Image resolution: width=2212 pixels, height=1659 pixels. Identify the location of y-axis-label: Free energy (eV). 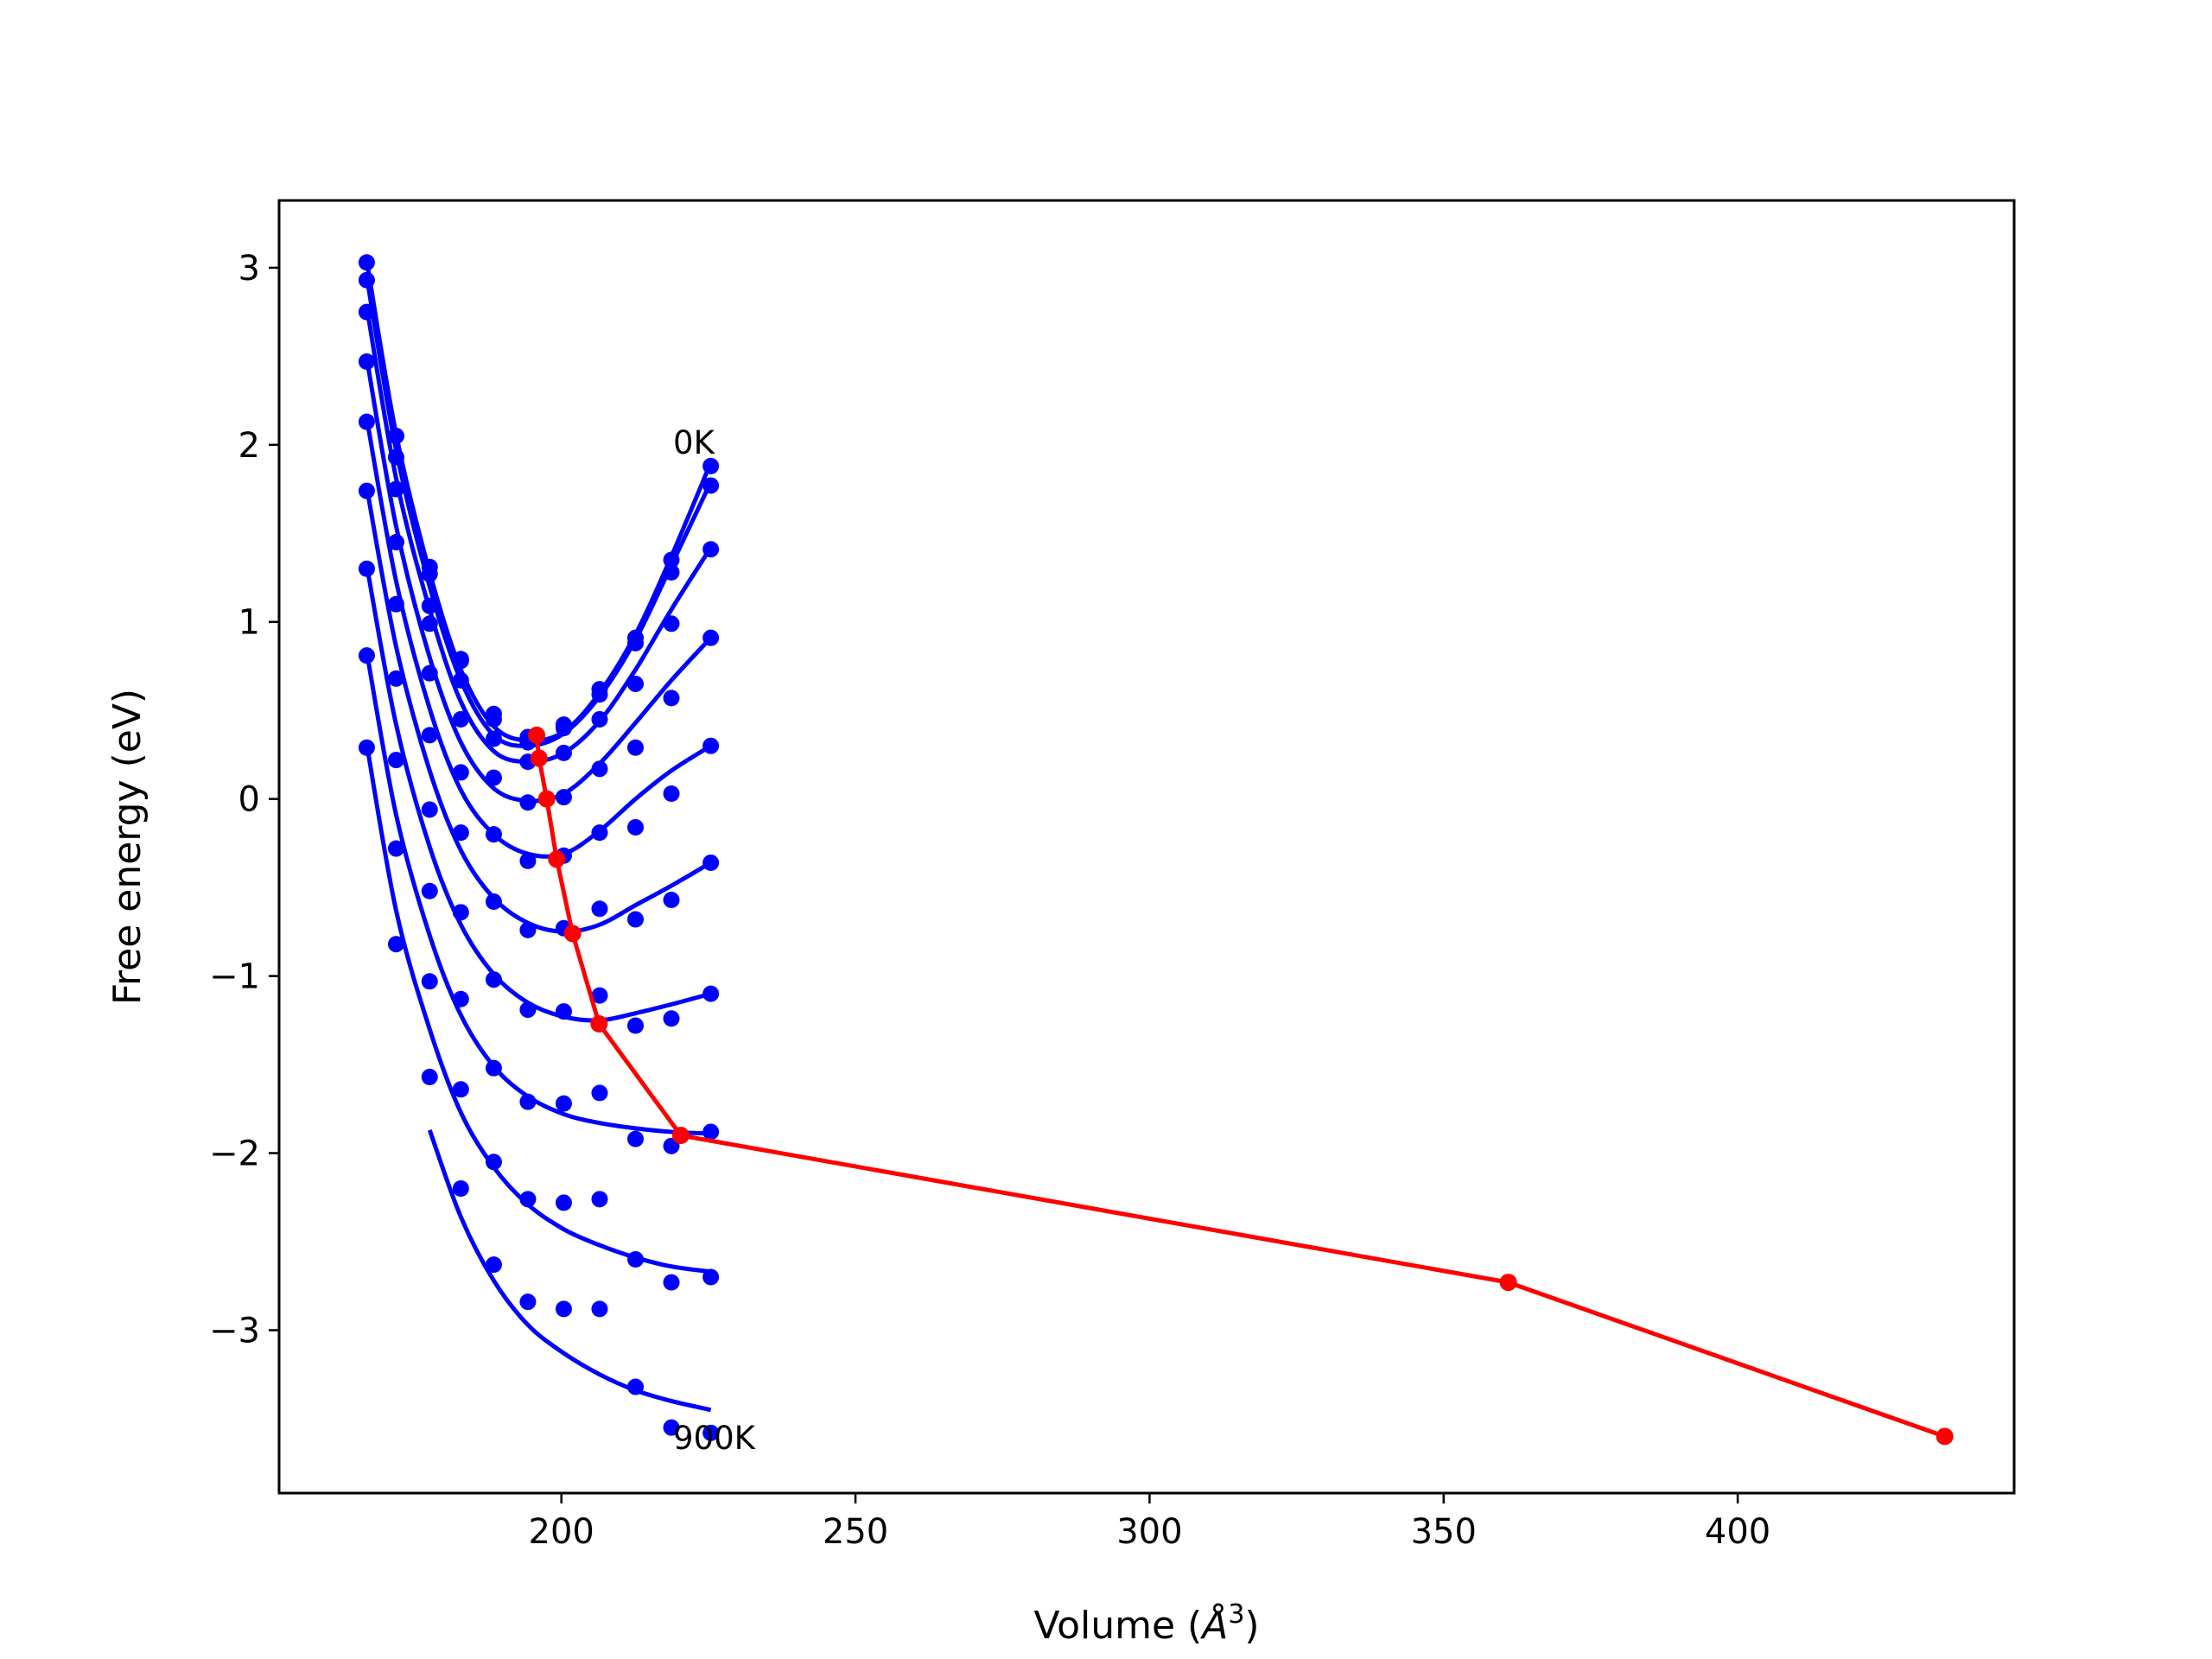
(127, 847).